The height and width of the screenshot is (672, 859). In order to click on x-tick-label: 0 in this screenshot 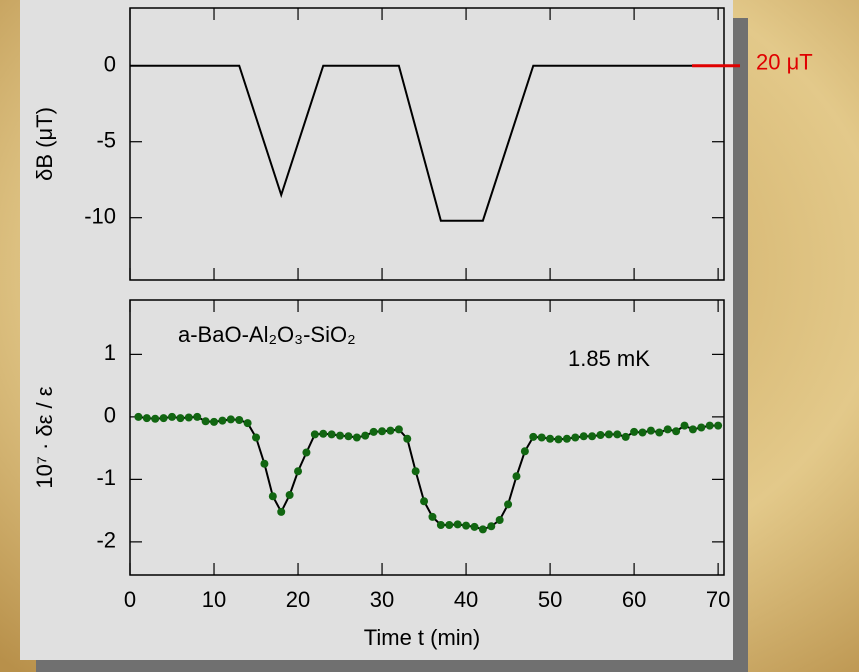, I will do `click(130, 599)`.